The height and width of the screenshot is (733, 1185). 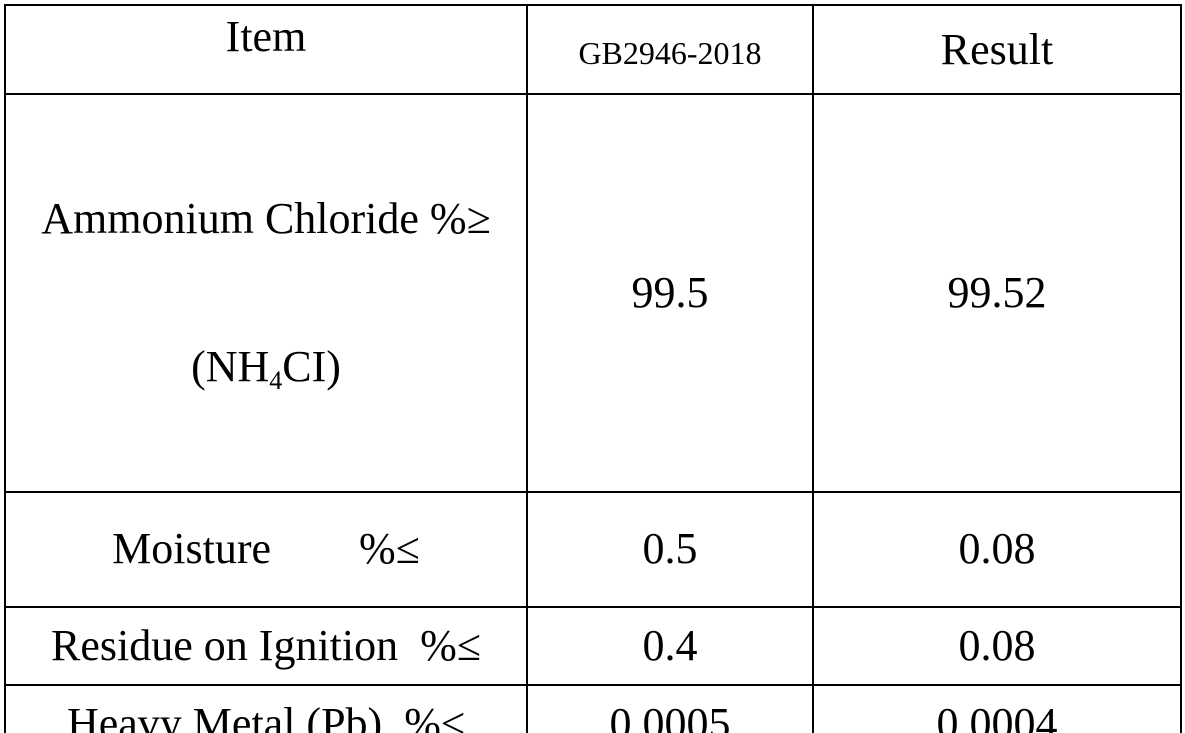 I want to click on item-label-formula: (NH4CI), so click(x=266, y=369).